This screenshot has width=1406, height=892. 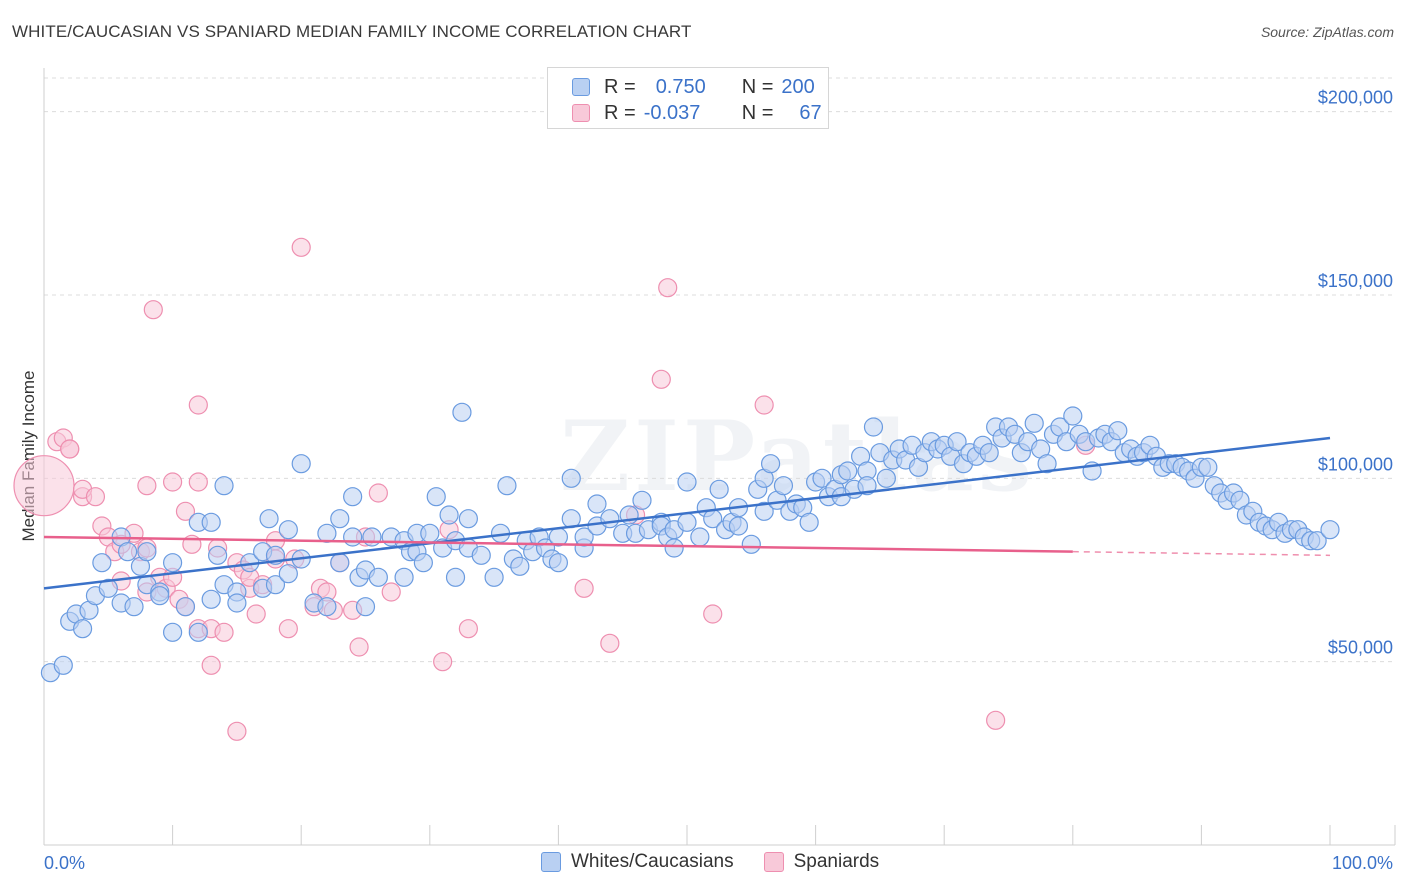 What do you see at coordinates (693, 87) in the screenshot?
I see `legend-row-whites: R = 0.750 N = 200` at bounding box center [693, 87].